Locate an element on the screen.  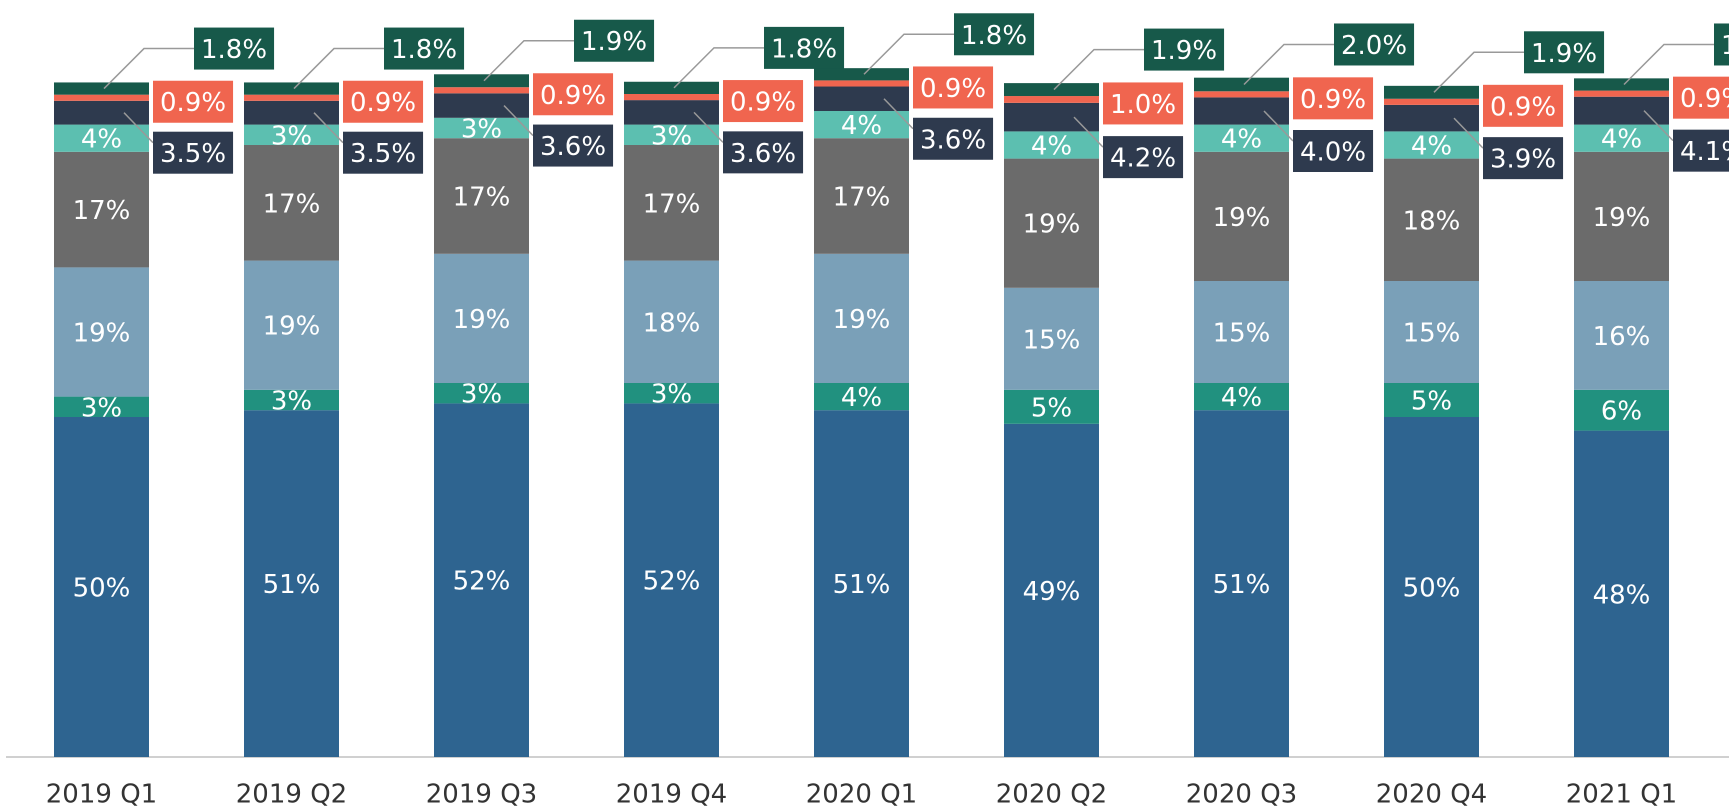
data-label-box: 4.1% is located at coordinates (1701, 150).